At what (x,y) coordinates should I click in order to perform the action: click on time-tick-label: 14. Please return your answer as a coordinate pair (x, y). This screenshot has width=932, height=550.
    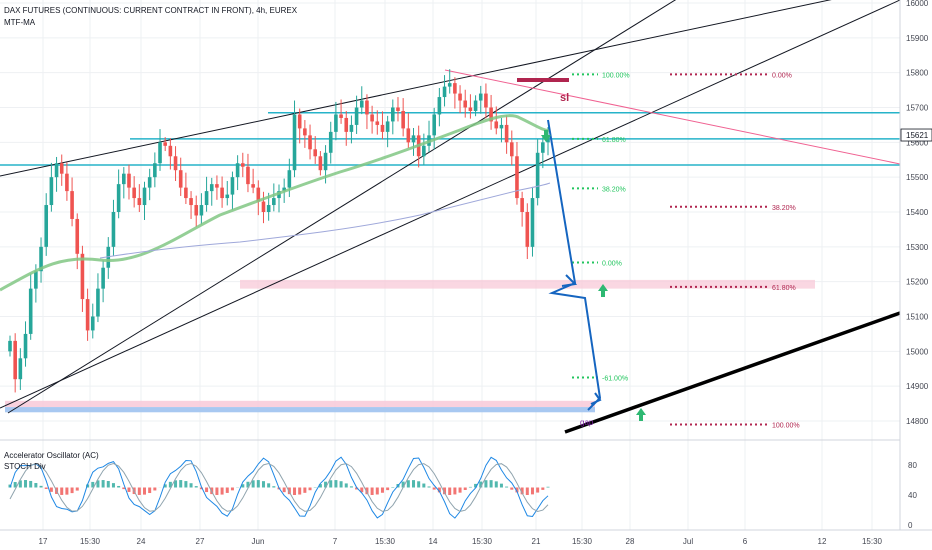
    Looking at the image, I should click on (433, 541).